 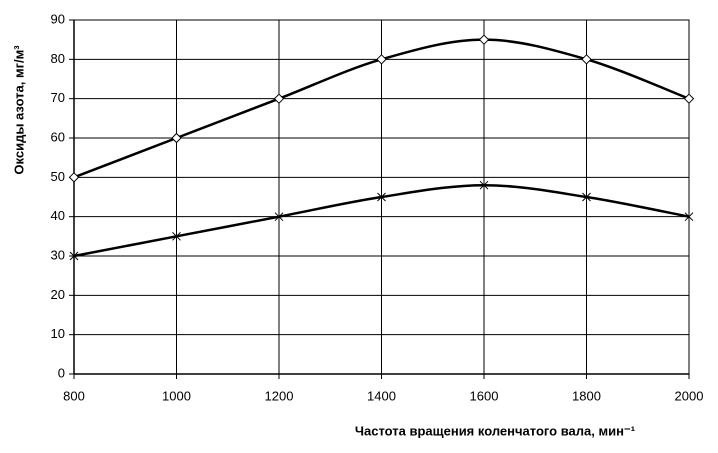 What do you see at coordinates (495, 430) in the screenshot?
I see `x-axis-title: Частота вращения коленчатого вала, мин⁻¹` at bounding box center [495, 430].